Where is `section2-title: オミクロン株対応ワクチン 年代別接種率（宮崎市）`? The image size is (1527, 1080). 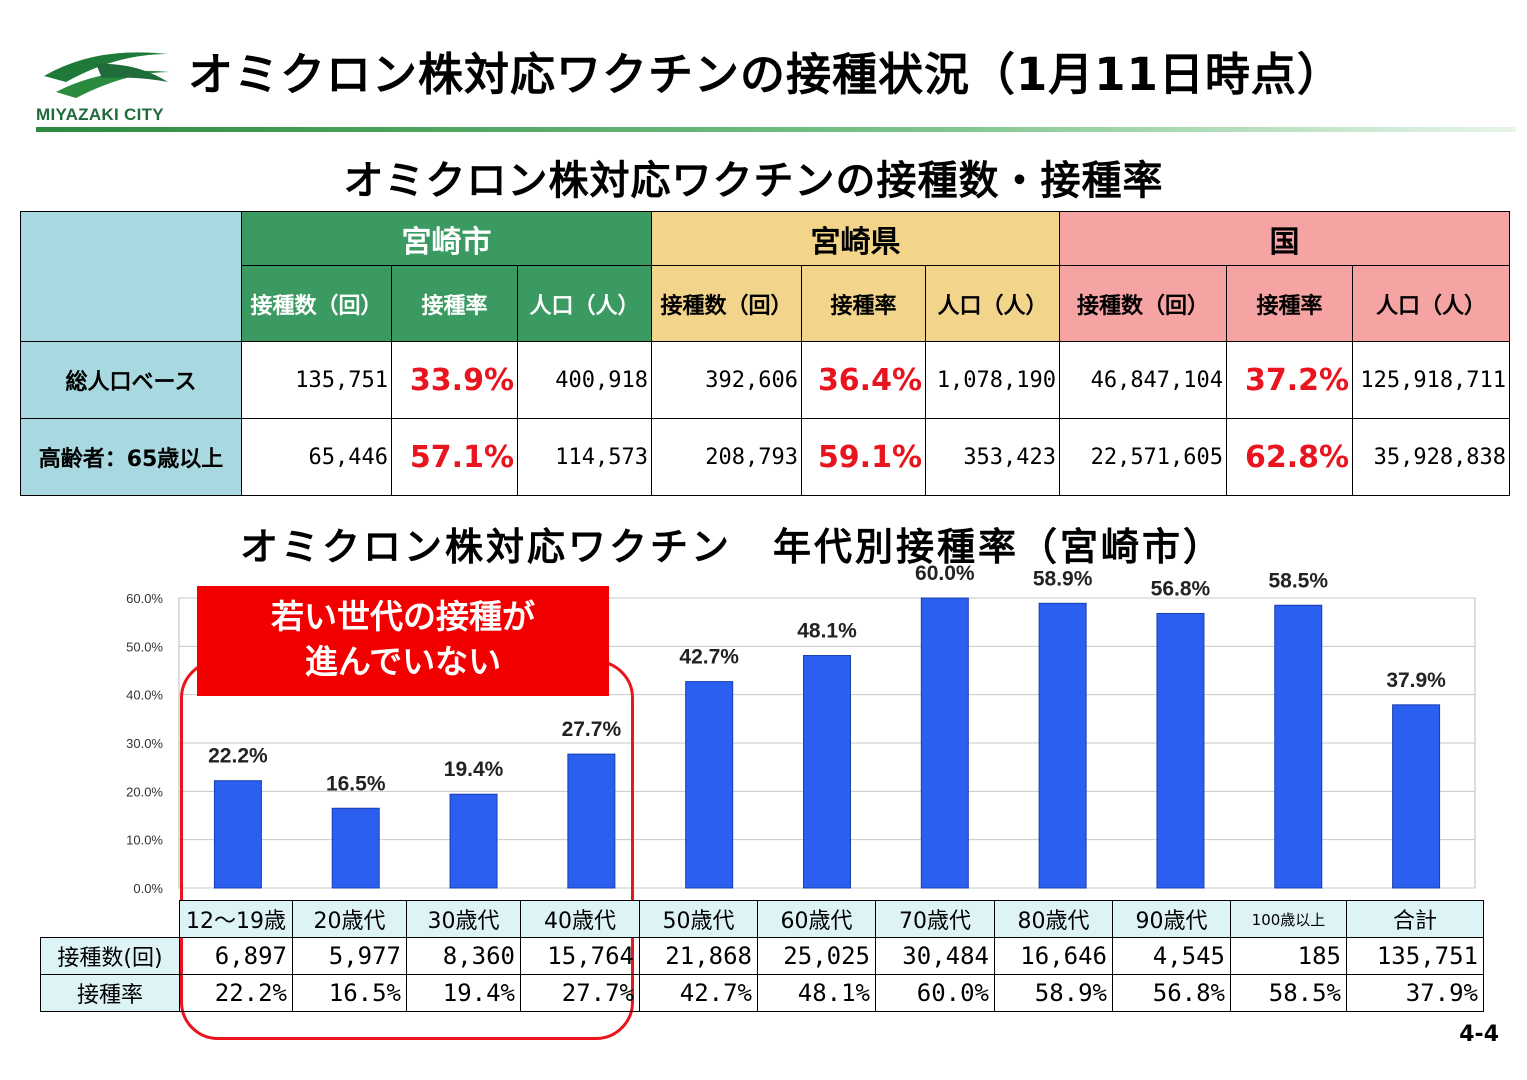
section2-title: オミクロン株対応ワクチン 年代別接種率（宮崎市） is located at coordinates (732, 547).